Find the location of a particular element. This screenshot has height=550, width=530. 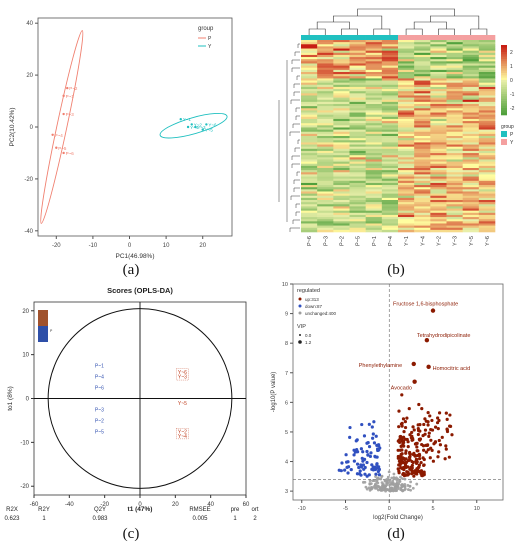

legend-label: P is located at coordinates (210, 39).